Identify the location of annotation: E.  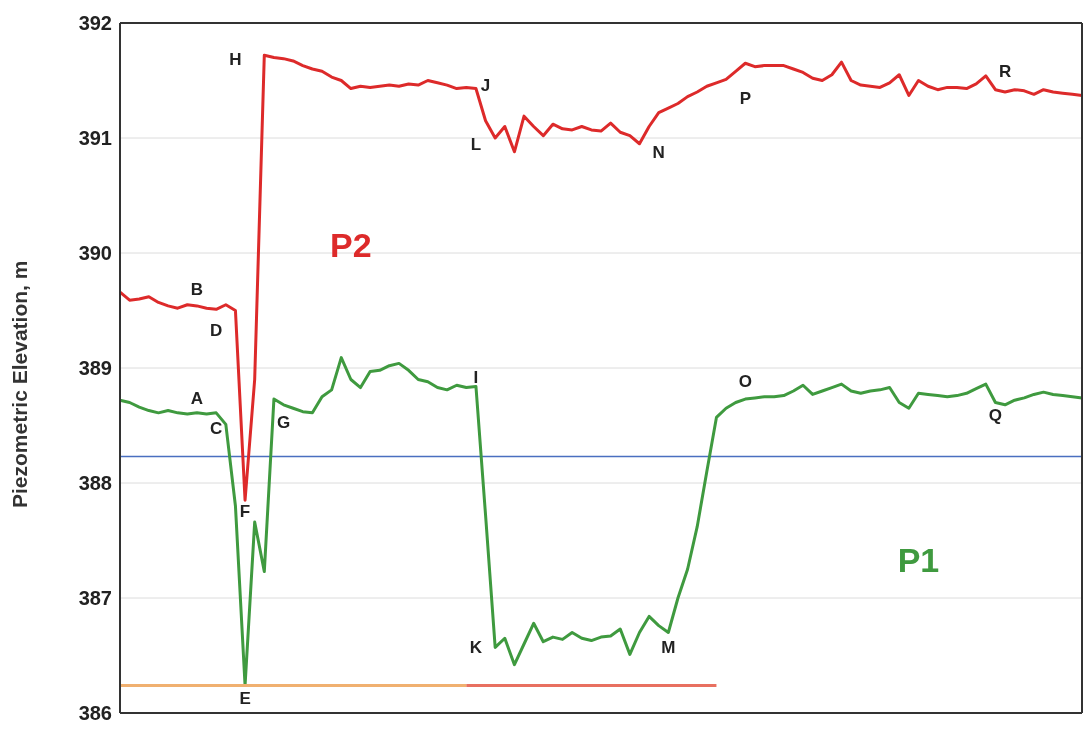
(245, 699).